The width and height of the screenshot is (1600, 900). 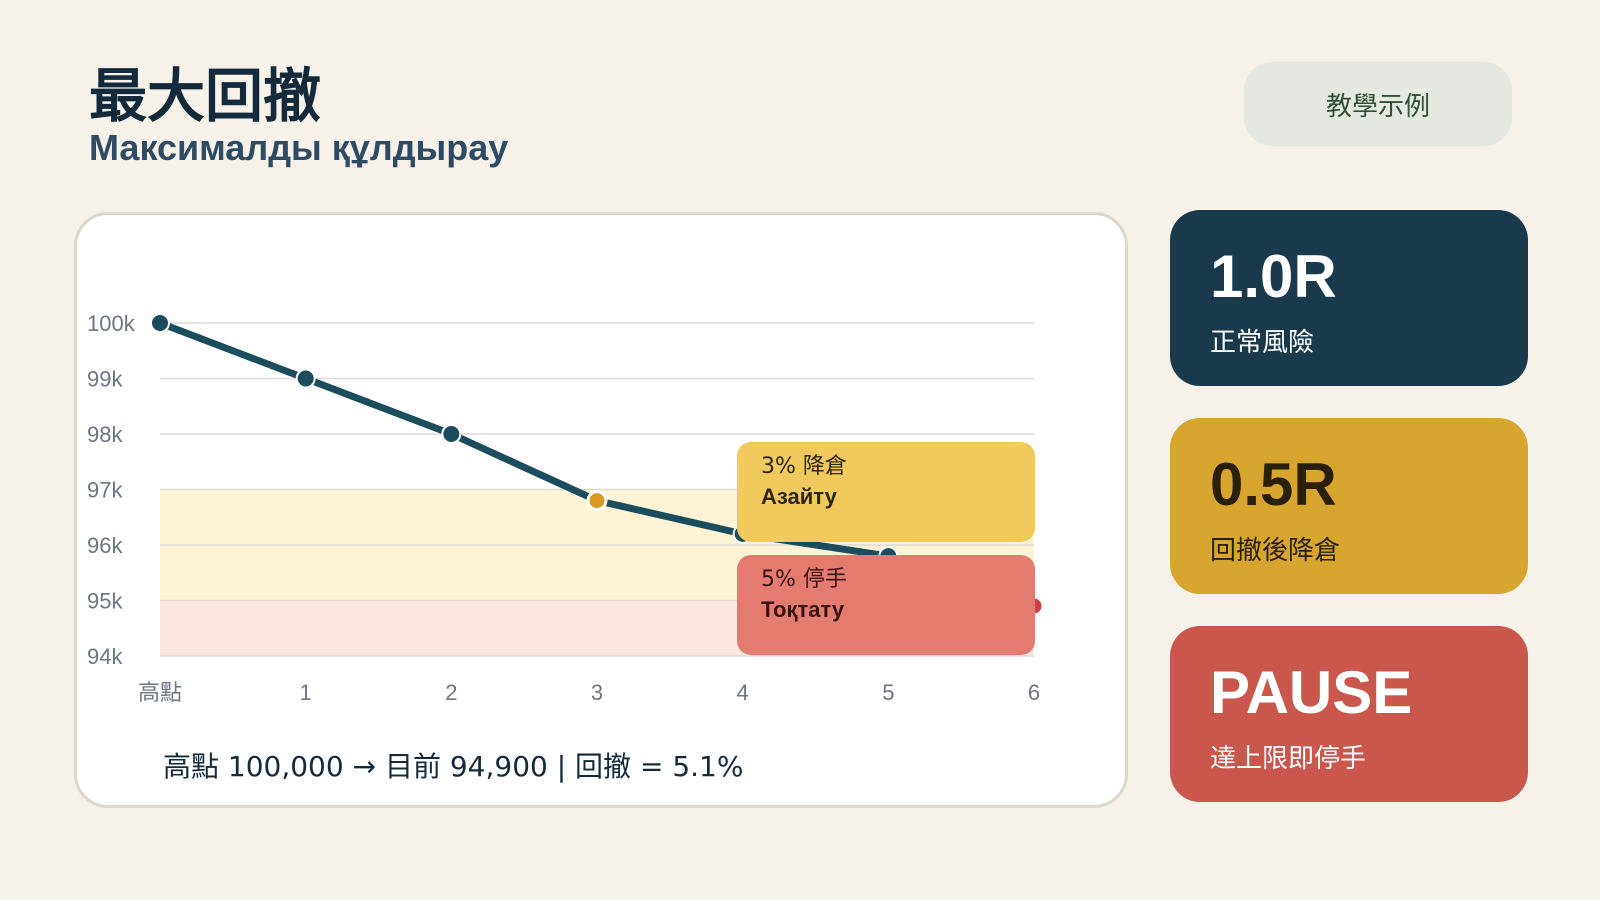 I want to click on example-badge: 教學示例, so click(x=1378, y=104).